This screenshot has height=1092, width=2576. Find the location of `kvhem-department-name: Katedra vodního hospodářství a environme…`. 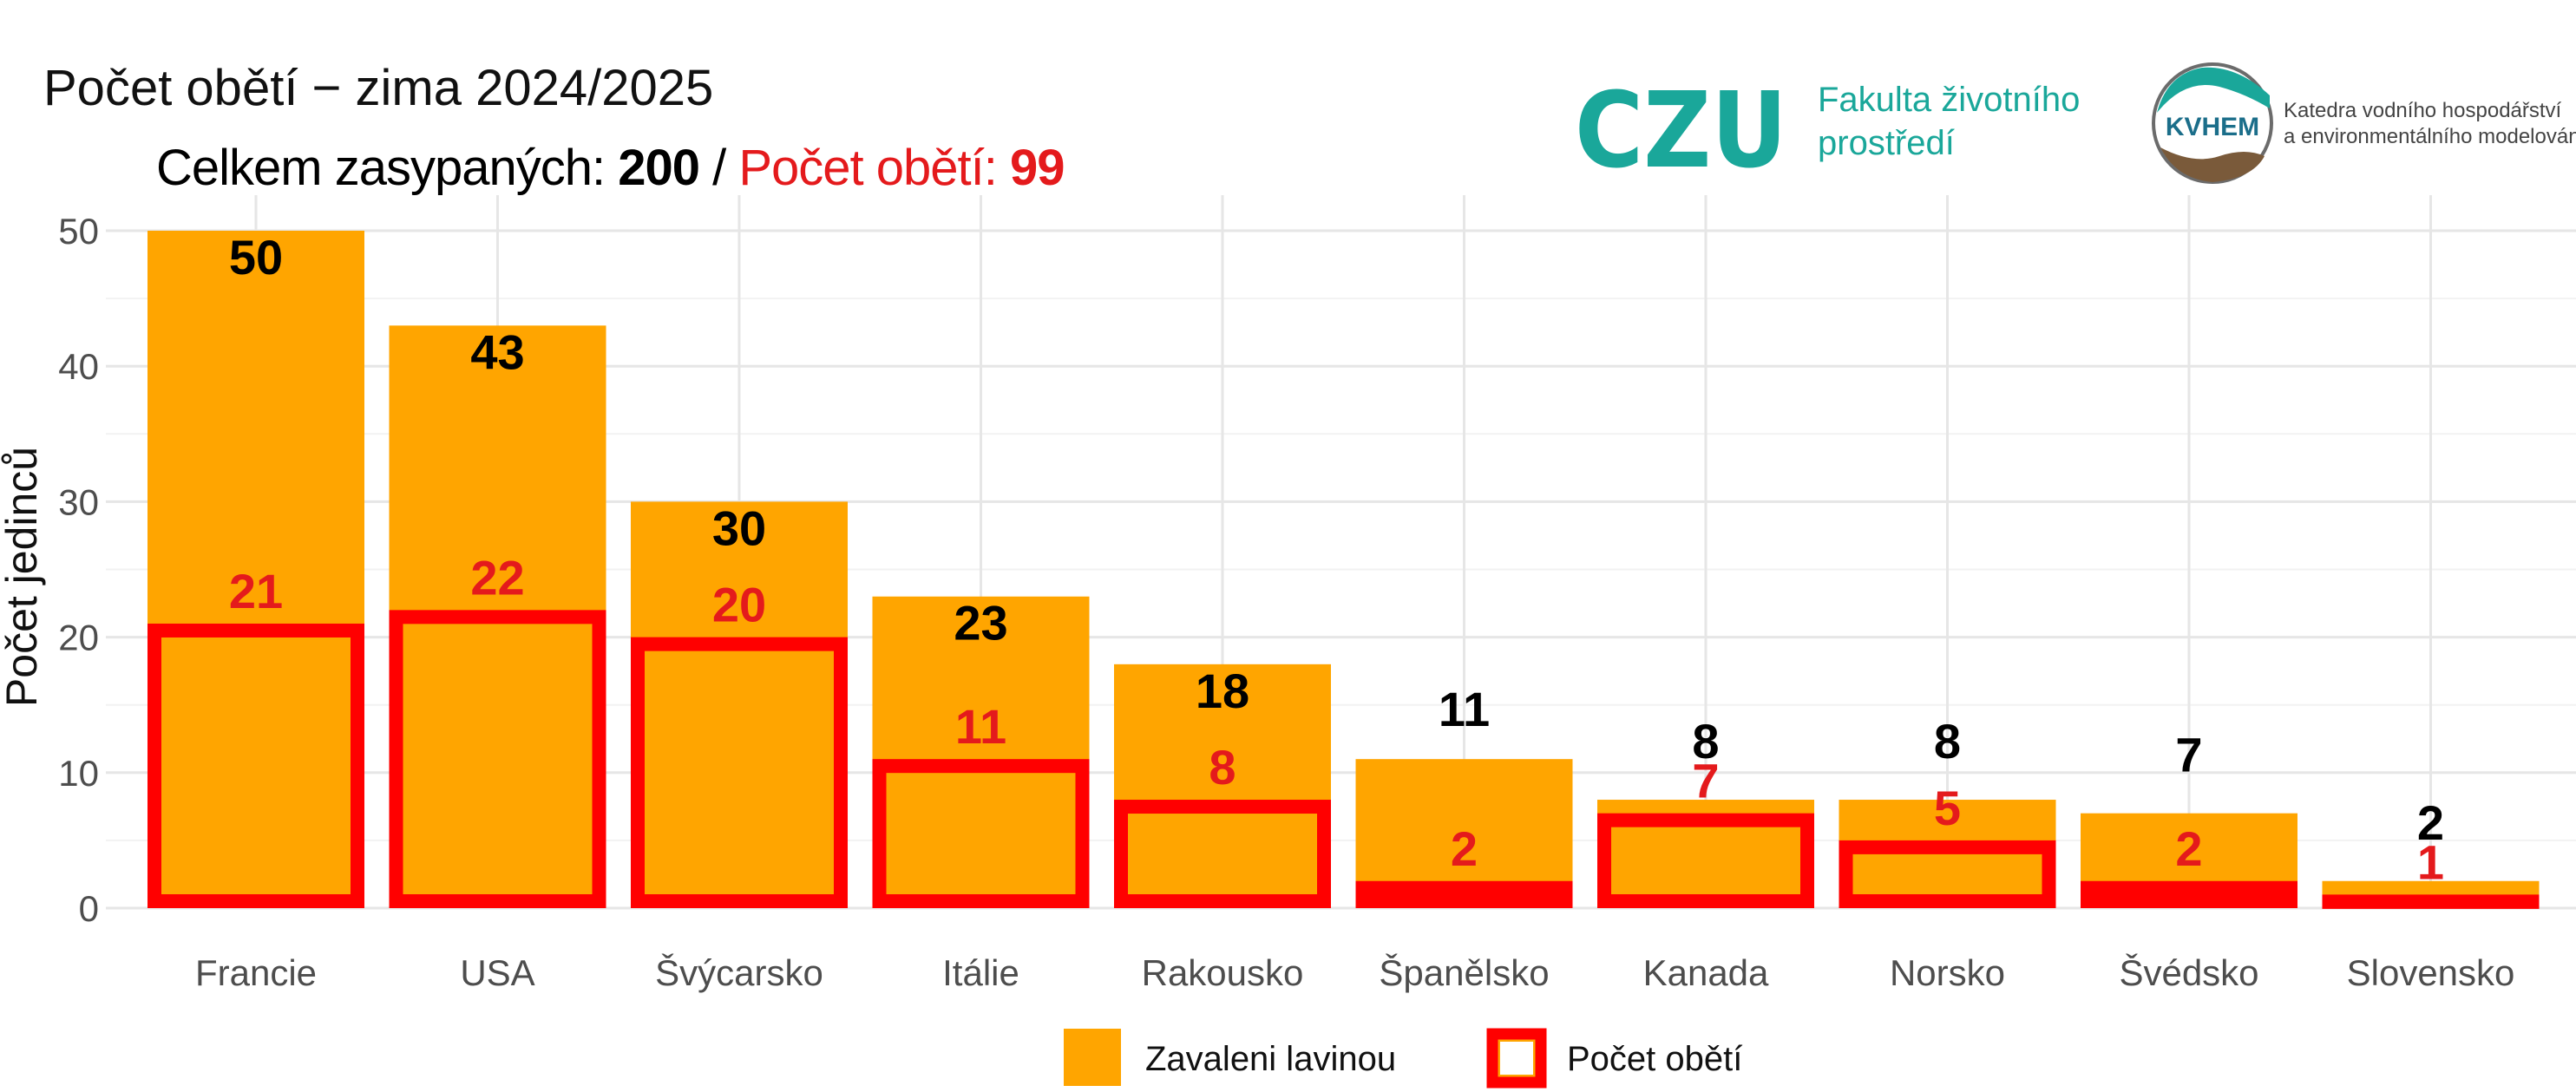

kvhem-department-name: Katedra vodního hospodářství a environme… is located at coordinates (2430, 124).